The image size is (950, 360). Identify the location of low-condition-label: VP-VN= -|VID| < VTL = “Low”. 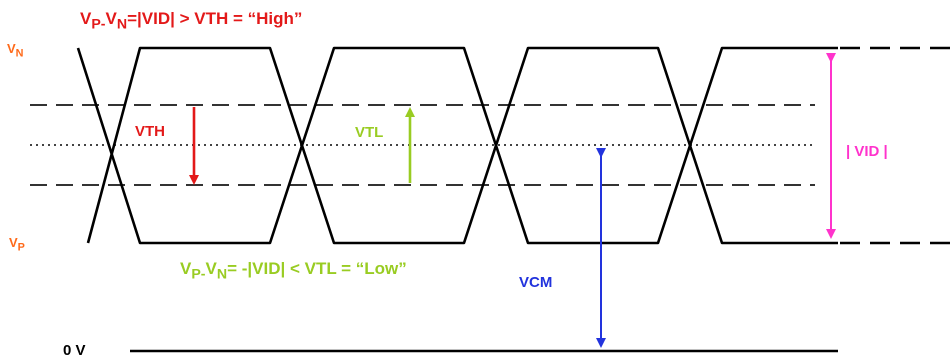
(293, 271).